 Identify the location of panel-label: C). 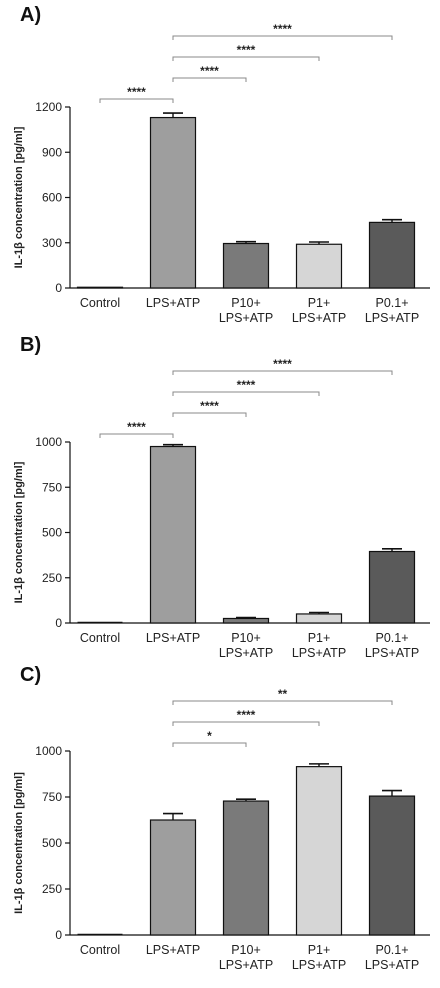
(31, 675).